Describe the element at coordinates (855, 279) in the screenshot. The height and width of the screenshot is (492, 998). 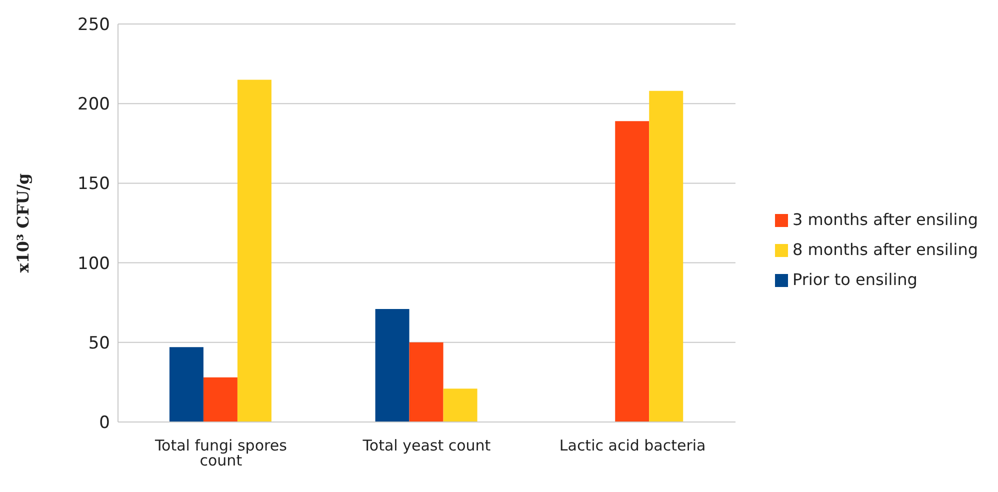
I see `legend-label: Prior to ensiling` at that location.